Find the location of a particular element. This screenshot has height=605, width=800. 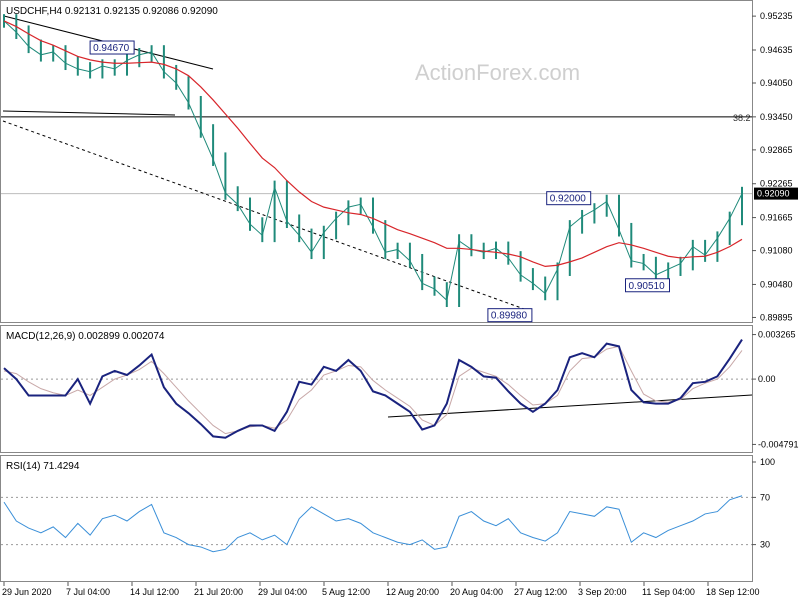

current-price-label: 0.92090 is located at coordinates (773, 194).